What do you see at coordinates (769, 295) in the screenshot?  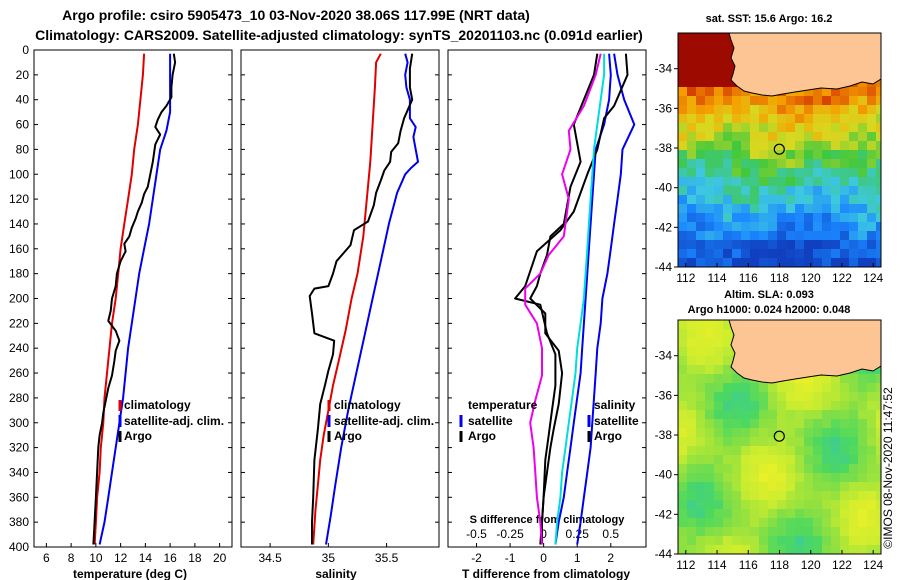 I see `sla-map-title: Altim. SLA: 0.093` at bounding box center [769, 295].